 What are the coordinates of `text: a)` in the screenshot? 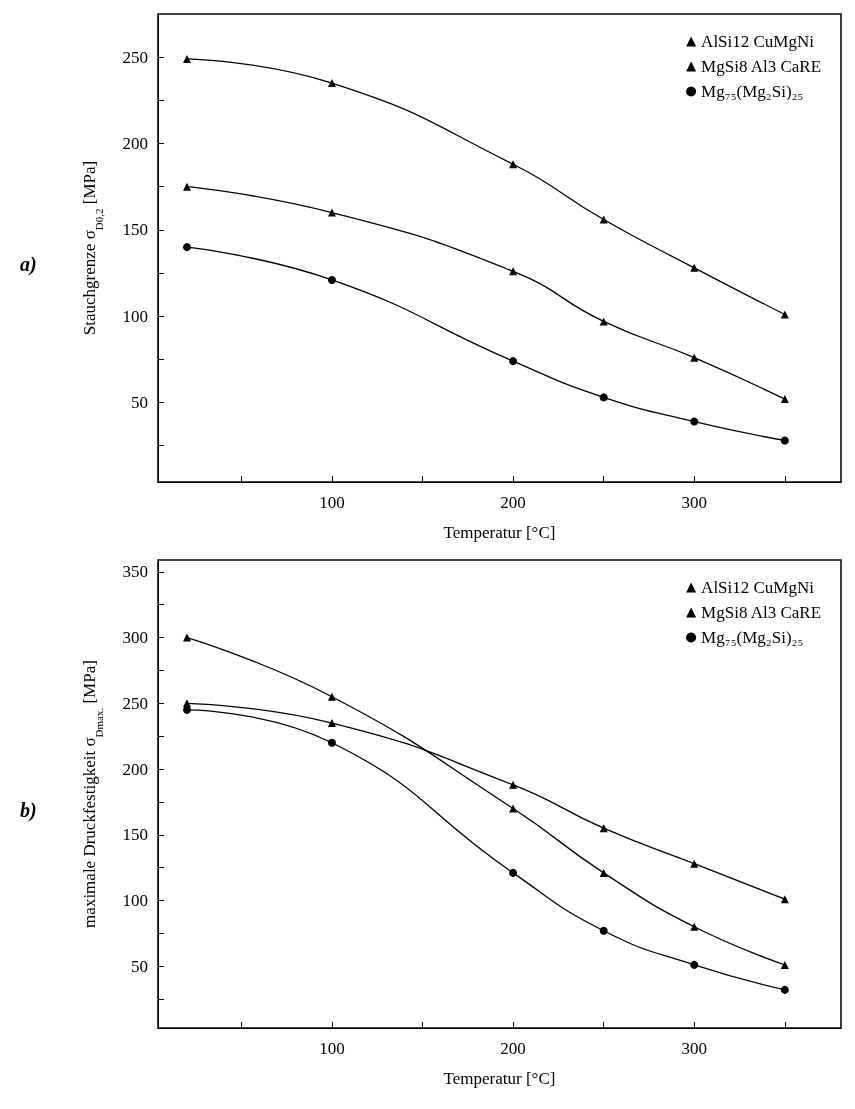 It's located at (28, 264).